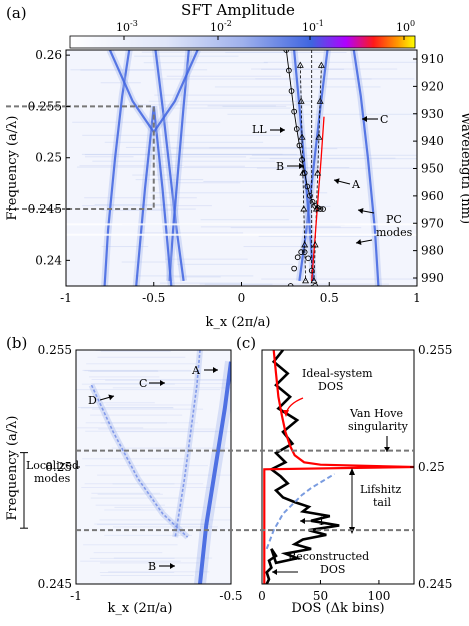 The height and width of the screenshot is (626, 469). I want to click on arrow-LL-head, so click(282, 130).